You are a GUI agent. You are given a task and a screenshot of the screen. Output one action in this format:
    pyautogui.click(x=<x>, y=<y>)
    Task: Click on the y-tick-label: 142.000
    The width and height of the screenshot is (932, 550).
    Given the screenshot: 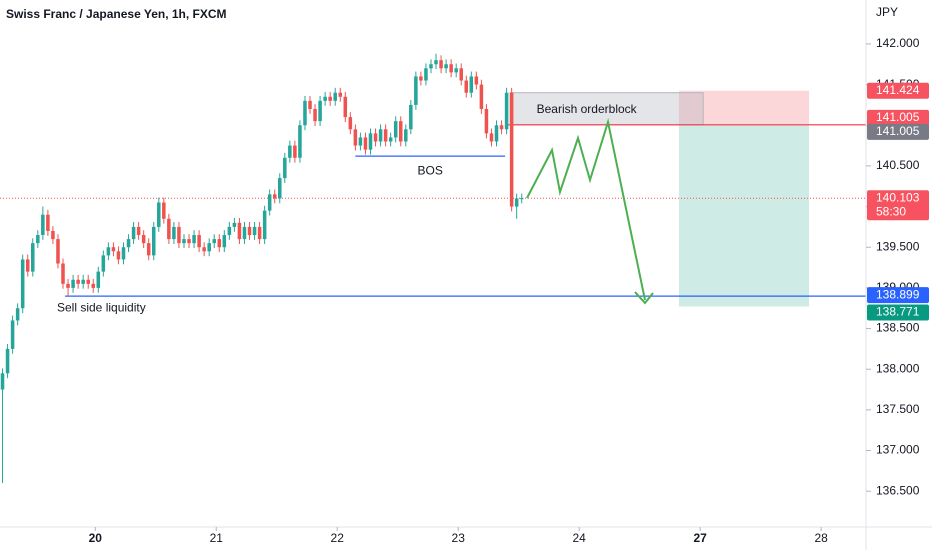 What is the action you would take?
    pyautogui.click(x=898, y=43)
    